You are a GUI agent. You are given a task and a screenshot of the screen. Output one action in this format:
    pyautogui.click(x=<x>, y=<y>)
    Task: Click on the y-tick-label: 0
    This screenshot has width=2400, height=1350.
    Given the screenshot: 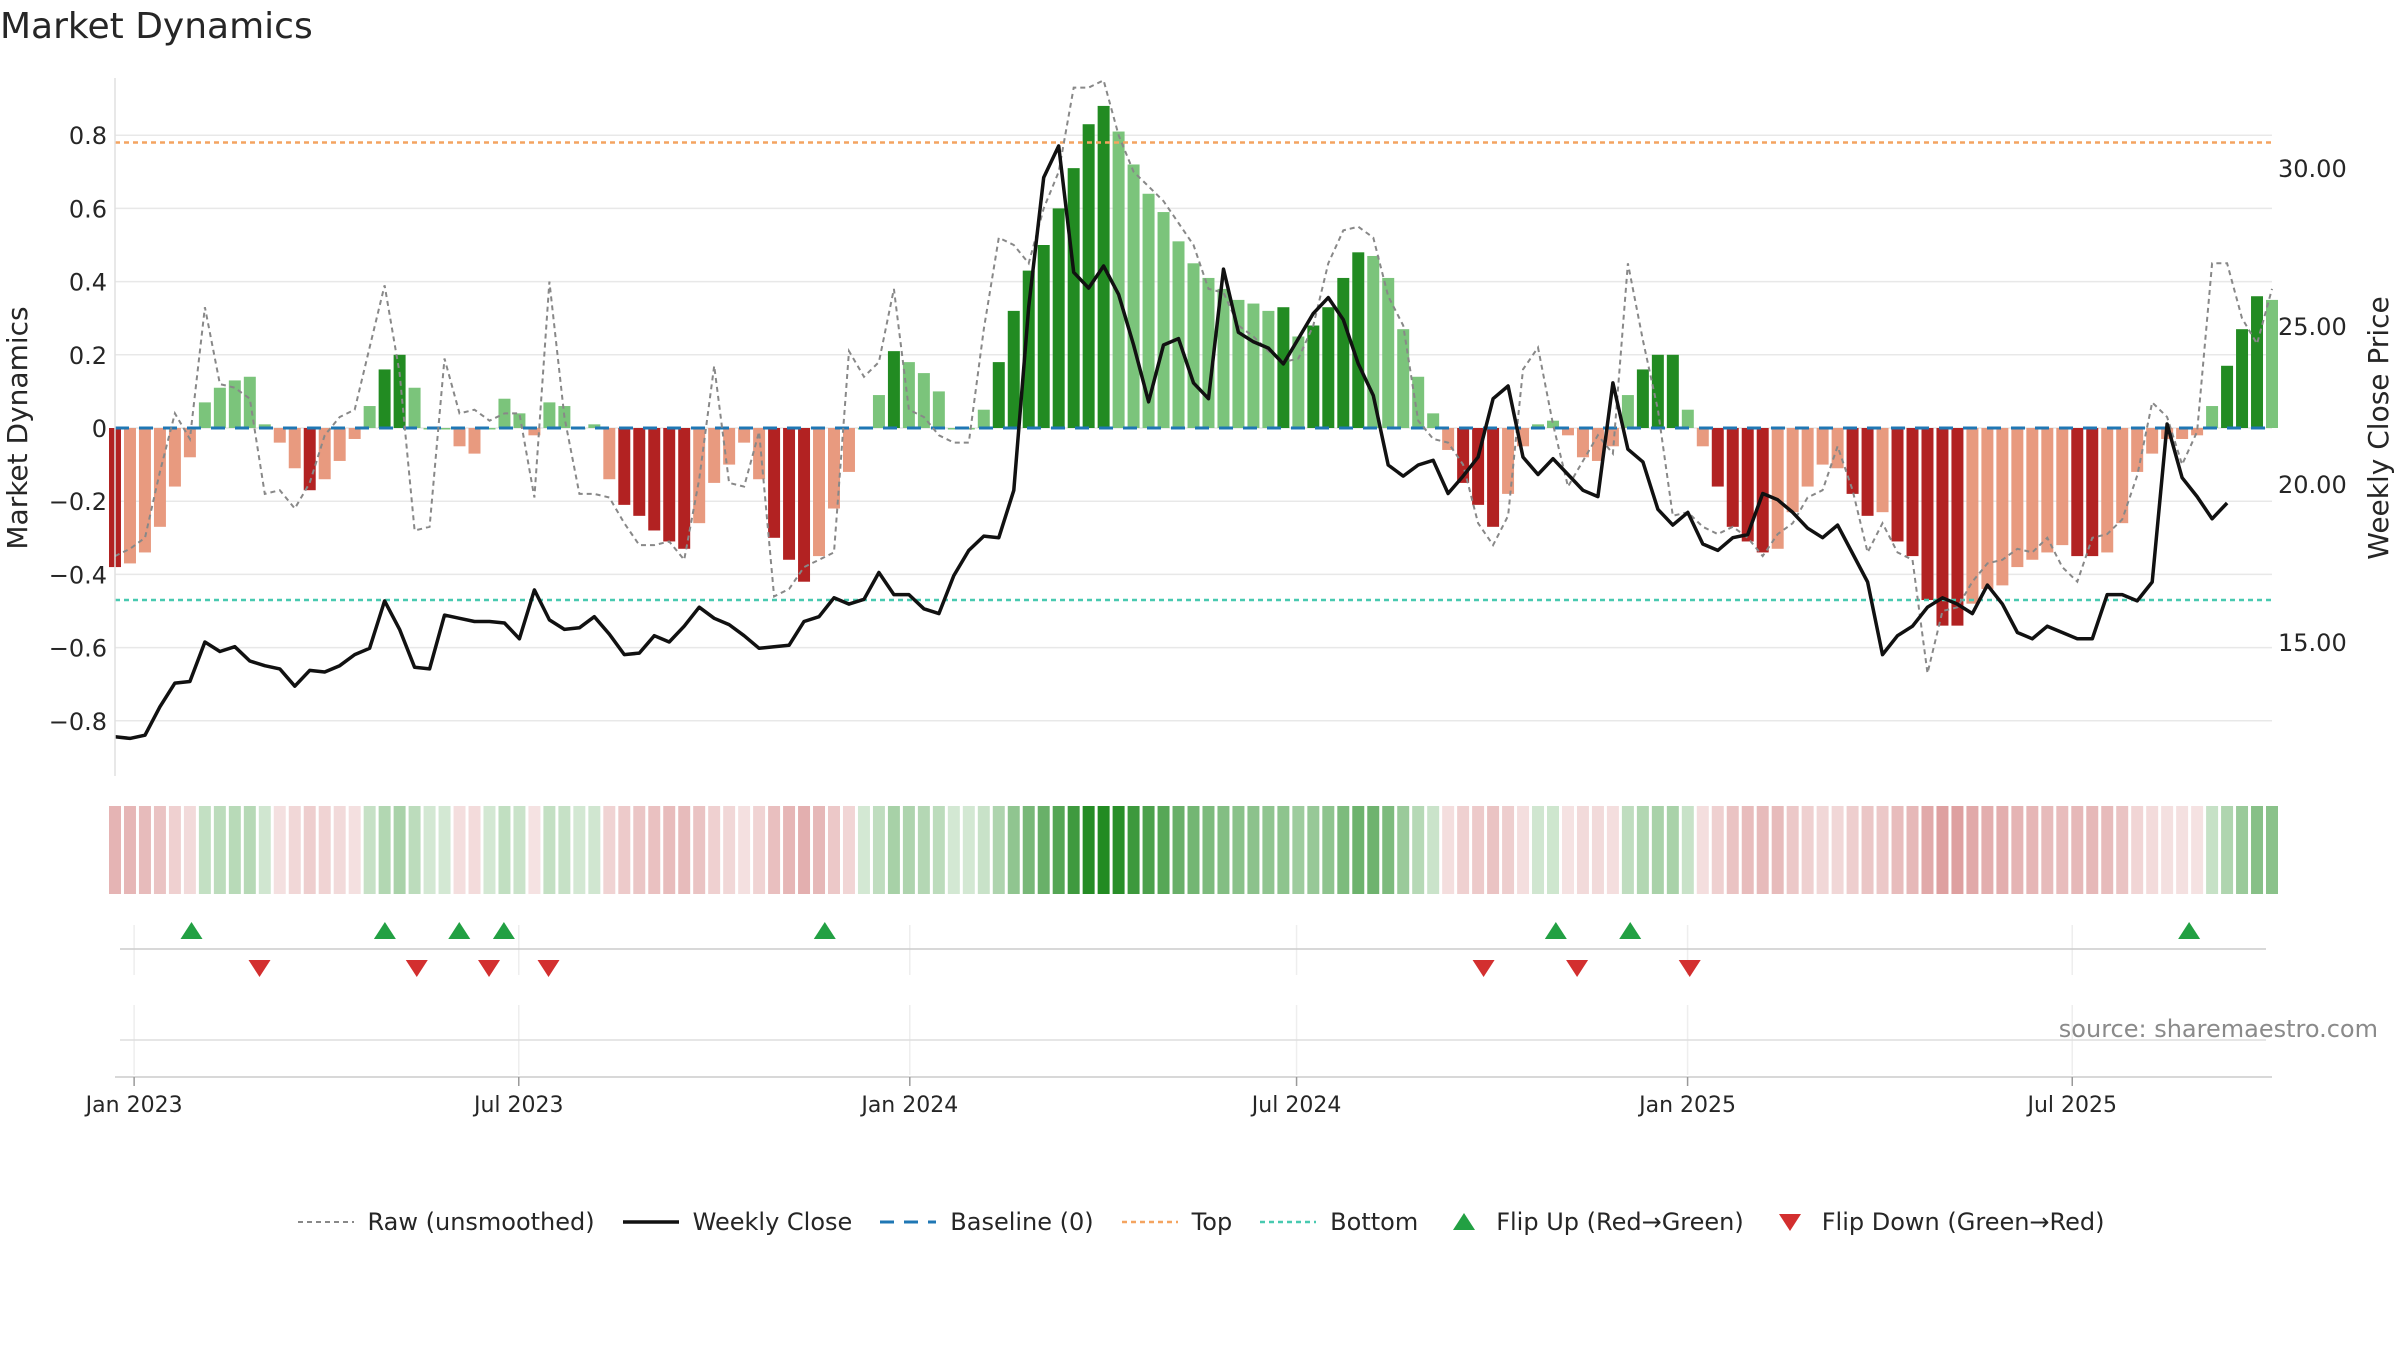 What is the action you would take?
    pyautogui.click(x=99, y=429)
    